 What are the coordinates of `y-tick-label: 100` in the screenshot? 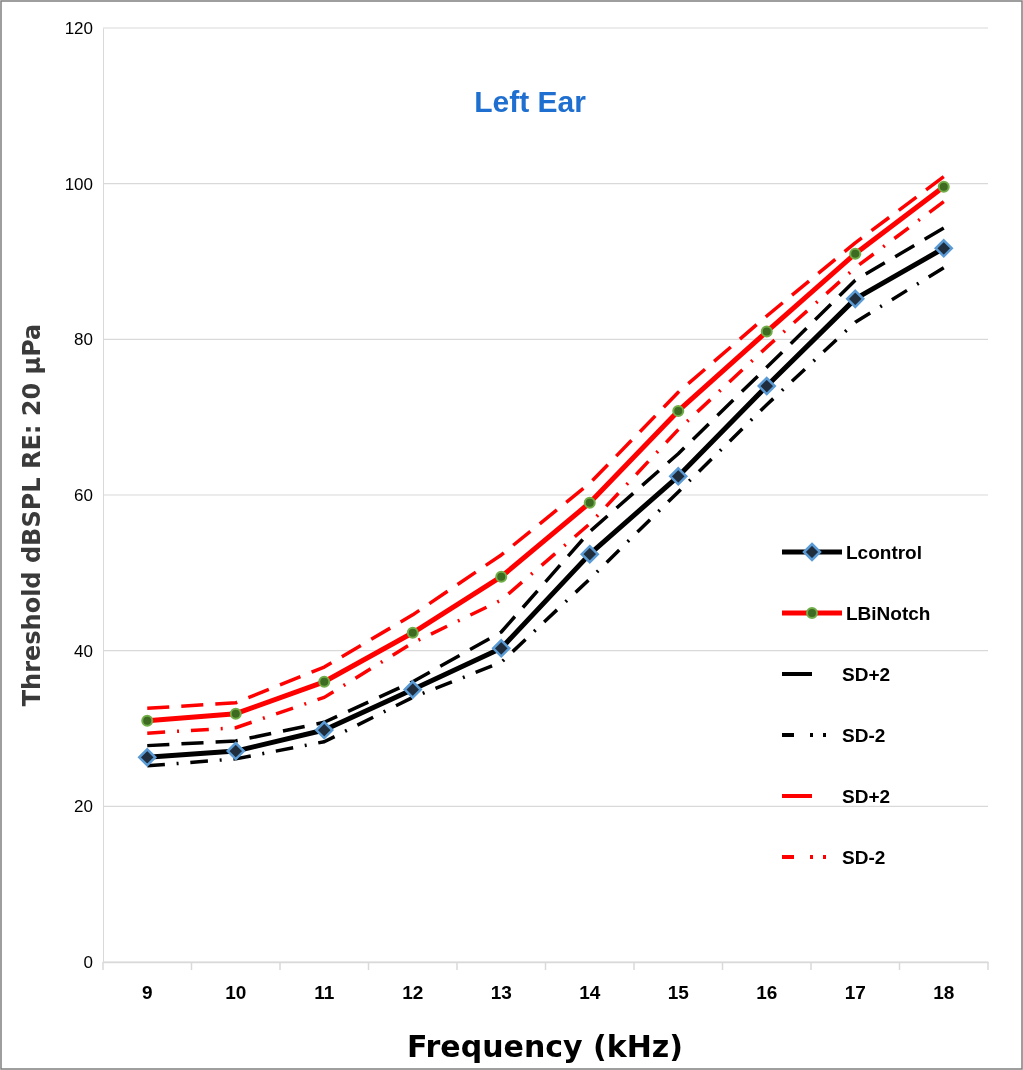 It's located at (78, 184).